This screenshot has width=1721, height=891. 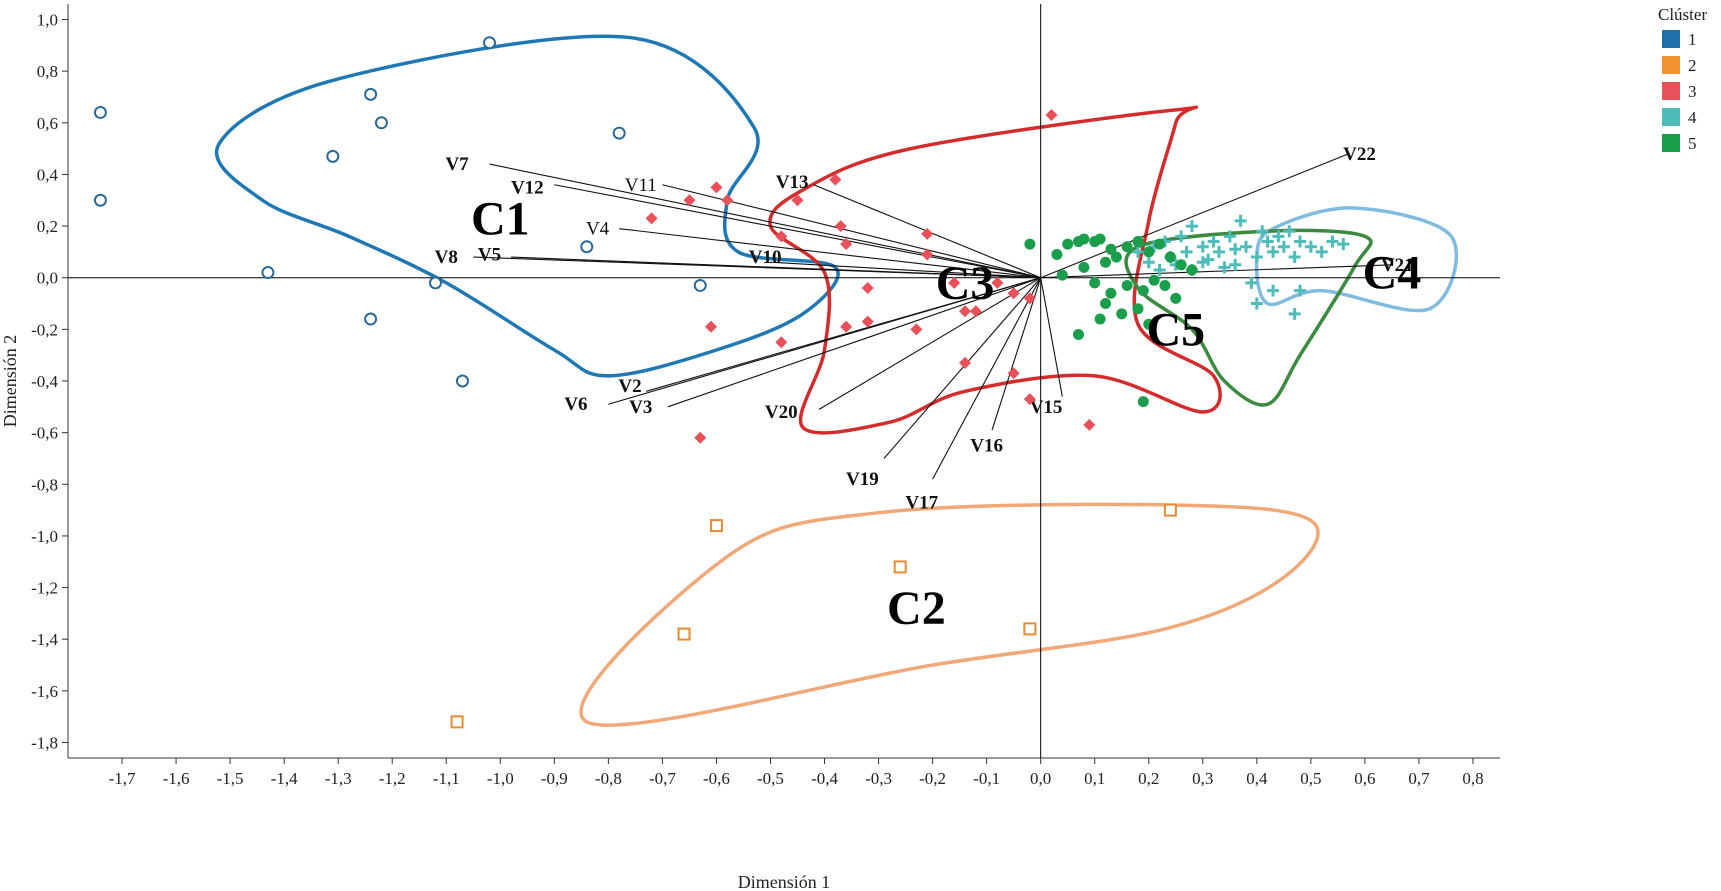 What do you see at coordinates (781, 412) in the screenshot?
I see `vector-label-v20: V20` at bounding box center [781, 412].